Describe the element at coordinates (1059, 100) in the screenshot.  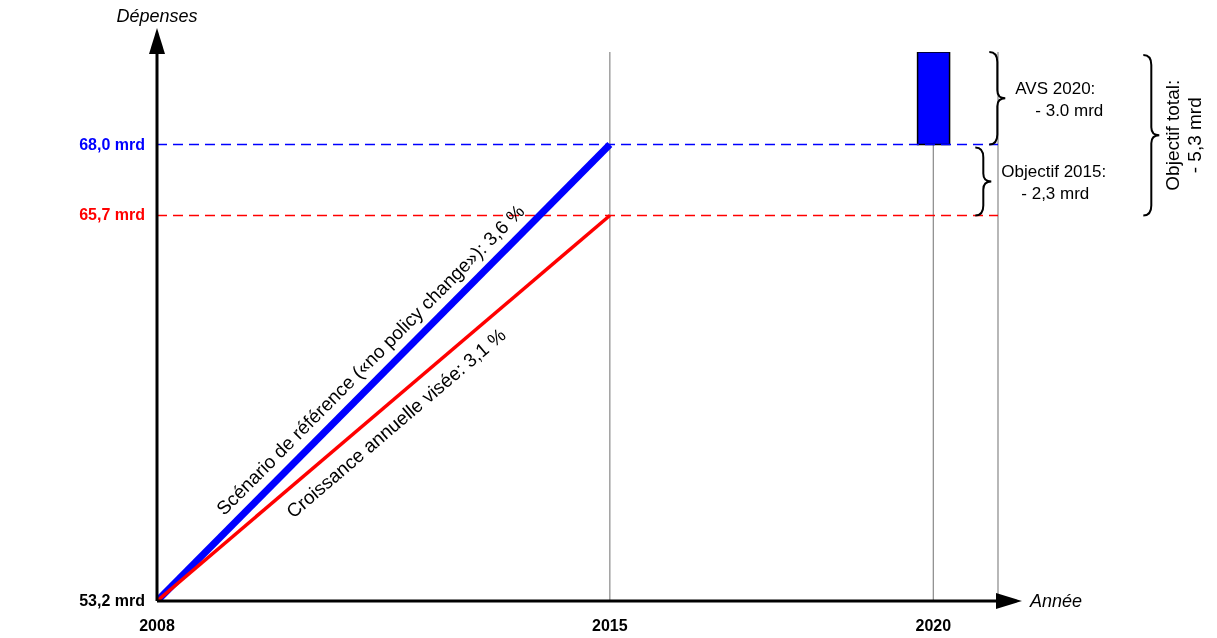
I see `text: AVS 2020: - 3.0 mrd` at that location.